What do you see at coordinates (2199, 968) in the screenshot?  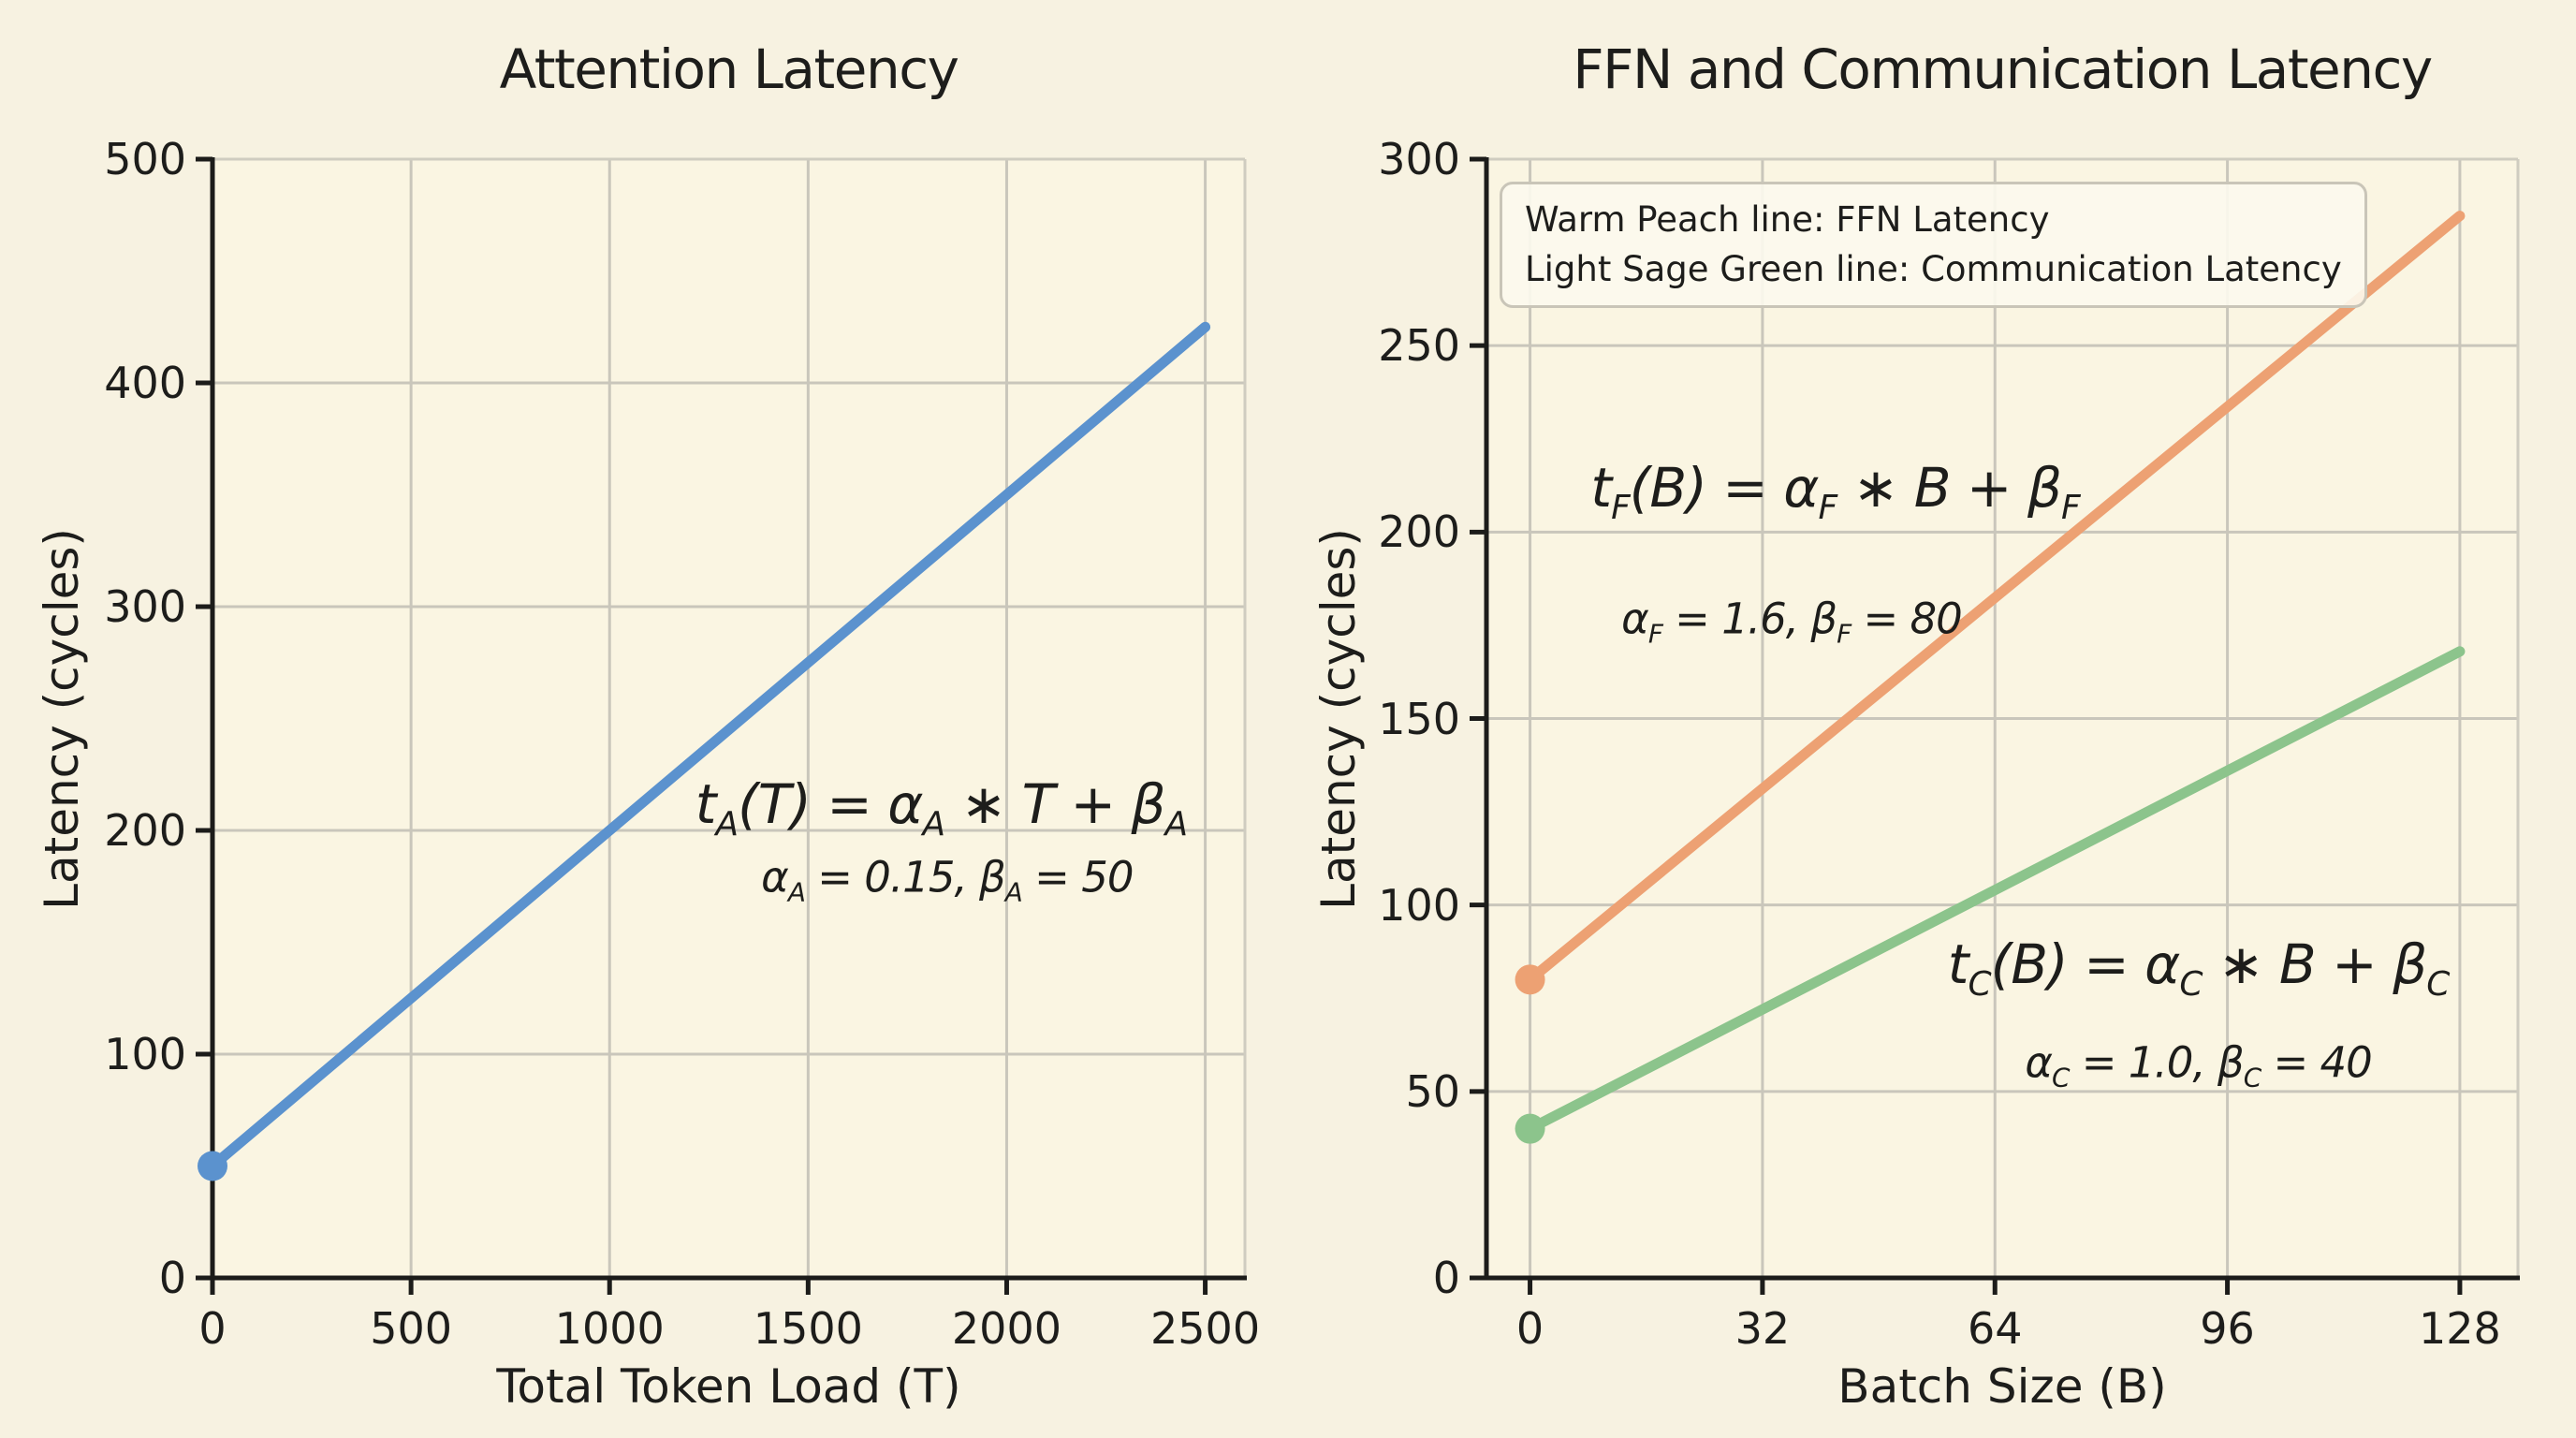 I see `annotation-formula: tC(B) = αC ∗ B + βC` at bounding box center [2199, 968].